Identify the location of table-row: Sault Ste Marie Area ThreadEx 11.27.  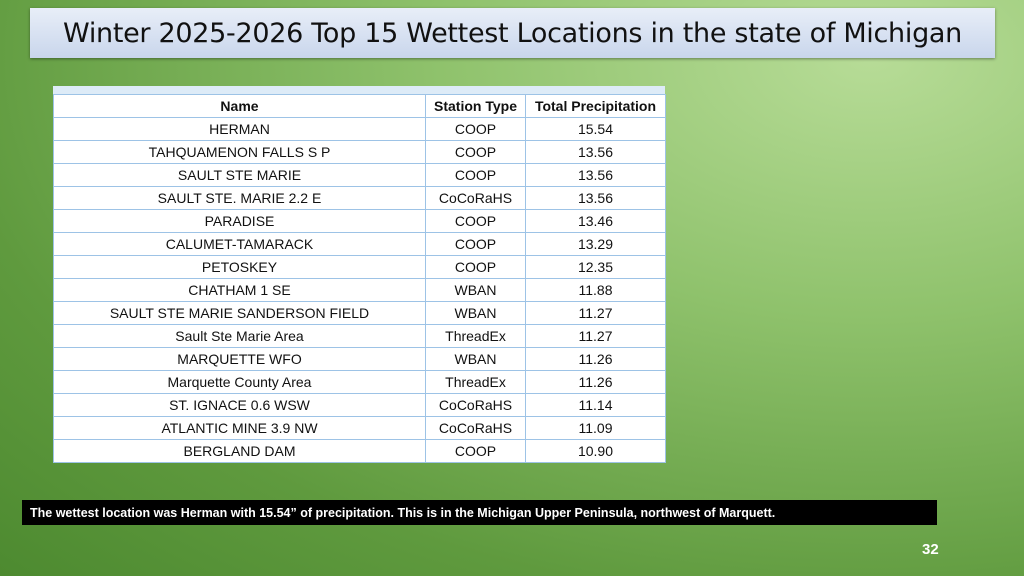
(359, 336).